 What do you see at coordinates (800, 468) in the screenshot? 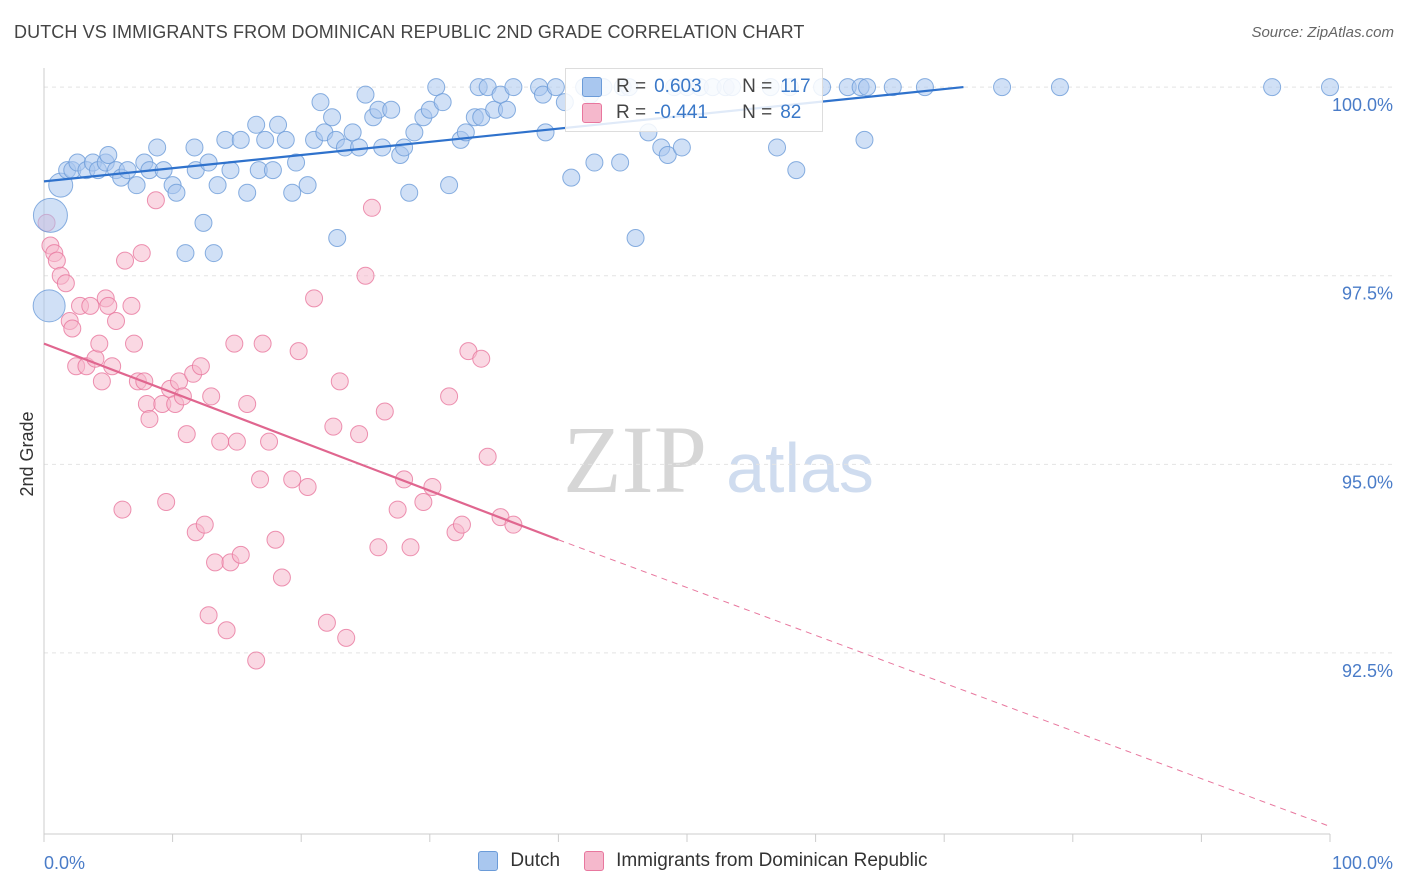
I see `watermark-atlas: atlas` at bounding box center [800, 468].